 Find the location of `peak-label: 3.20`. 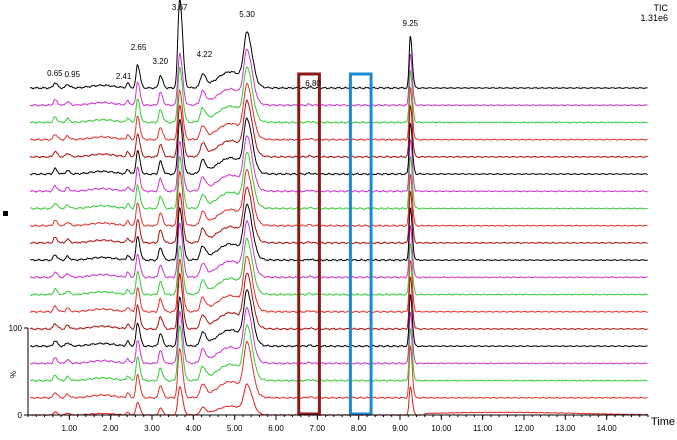

peak-label: 3.20 is located at coordinates (160, 61).